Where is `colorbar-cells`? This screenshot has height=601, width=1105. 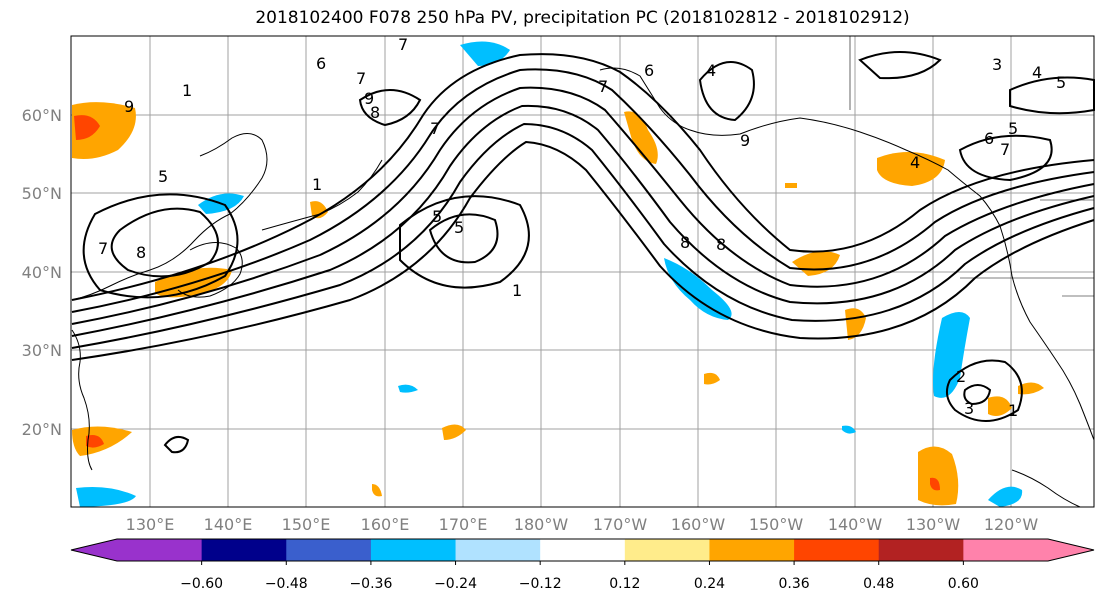
colorbar-cells is located at coordinates (582, 550).